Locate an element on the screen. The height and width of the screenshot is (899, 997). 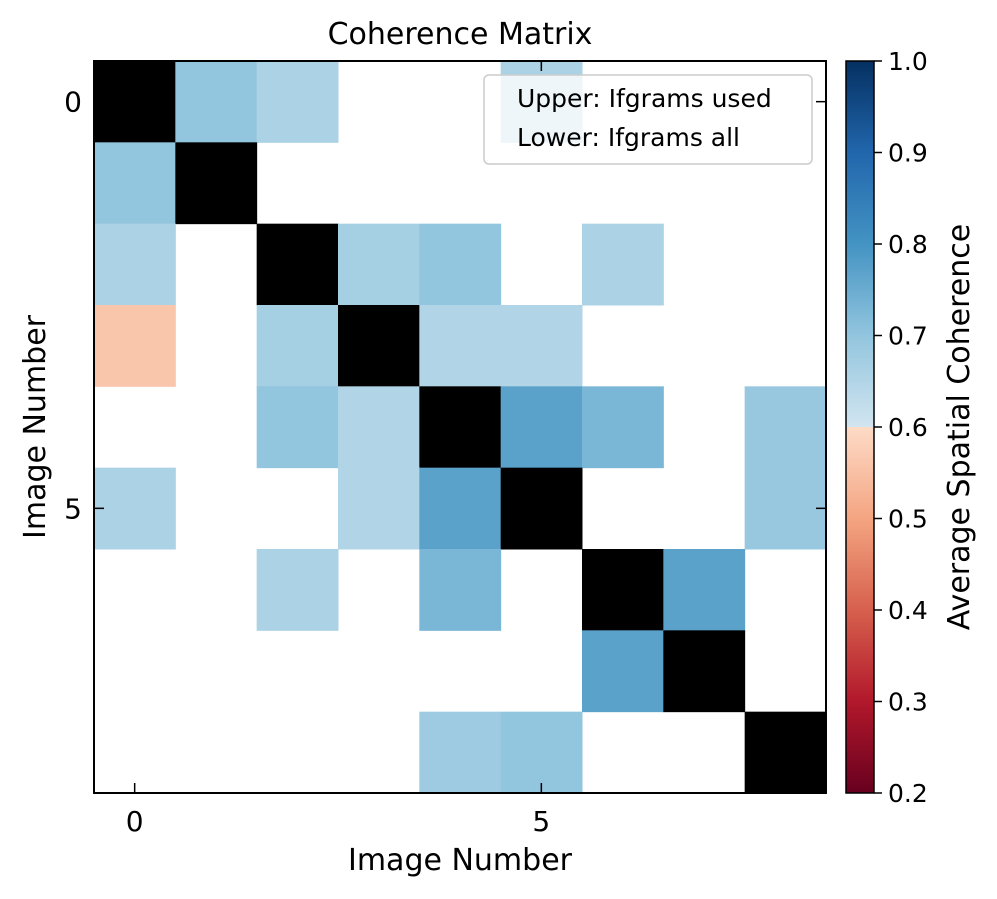
y-tick-label: 5 is located at coordinates (73, 508).